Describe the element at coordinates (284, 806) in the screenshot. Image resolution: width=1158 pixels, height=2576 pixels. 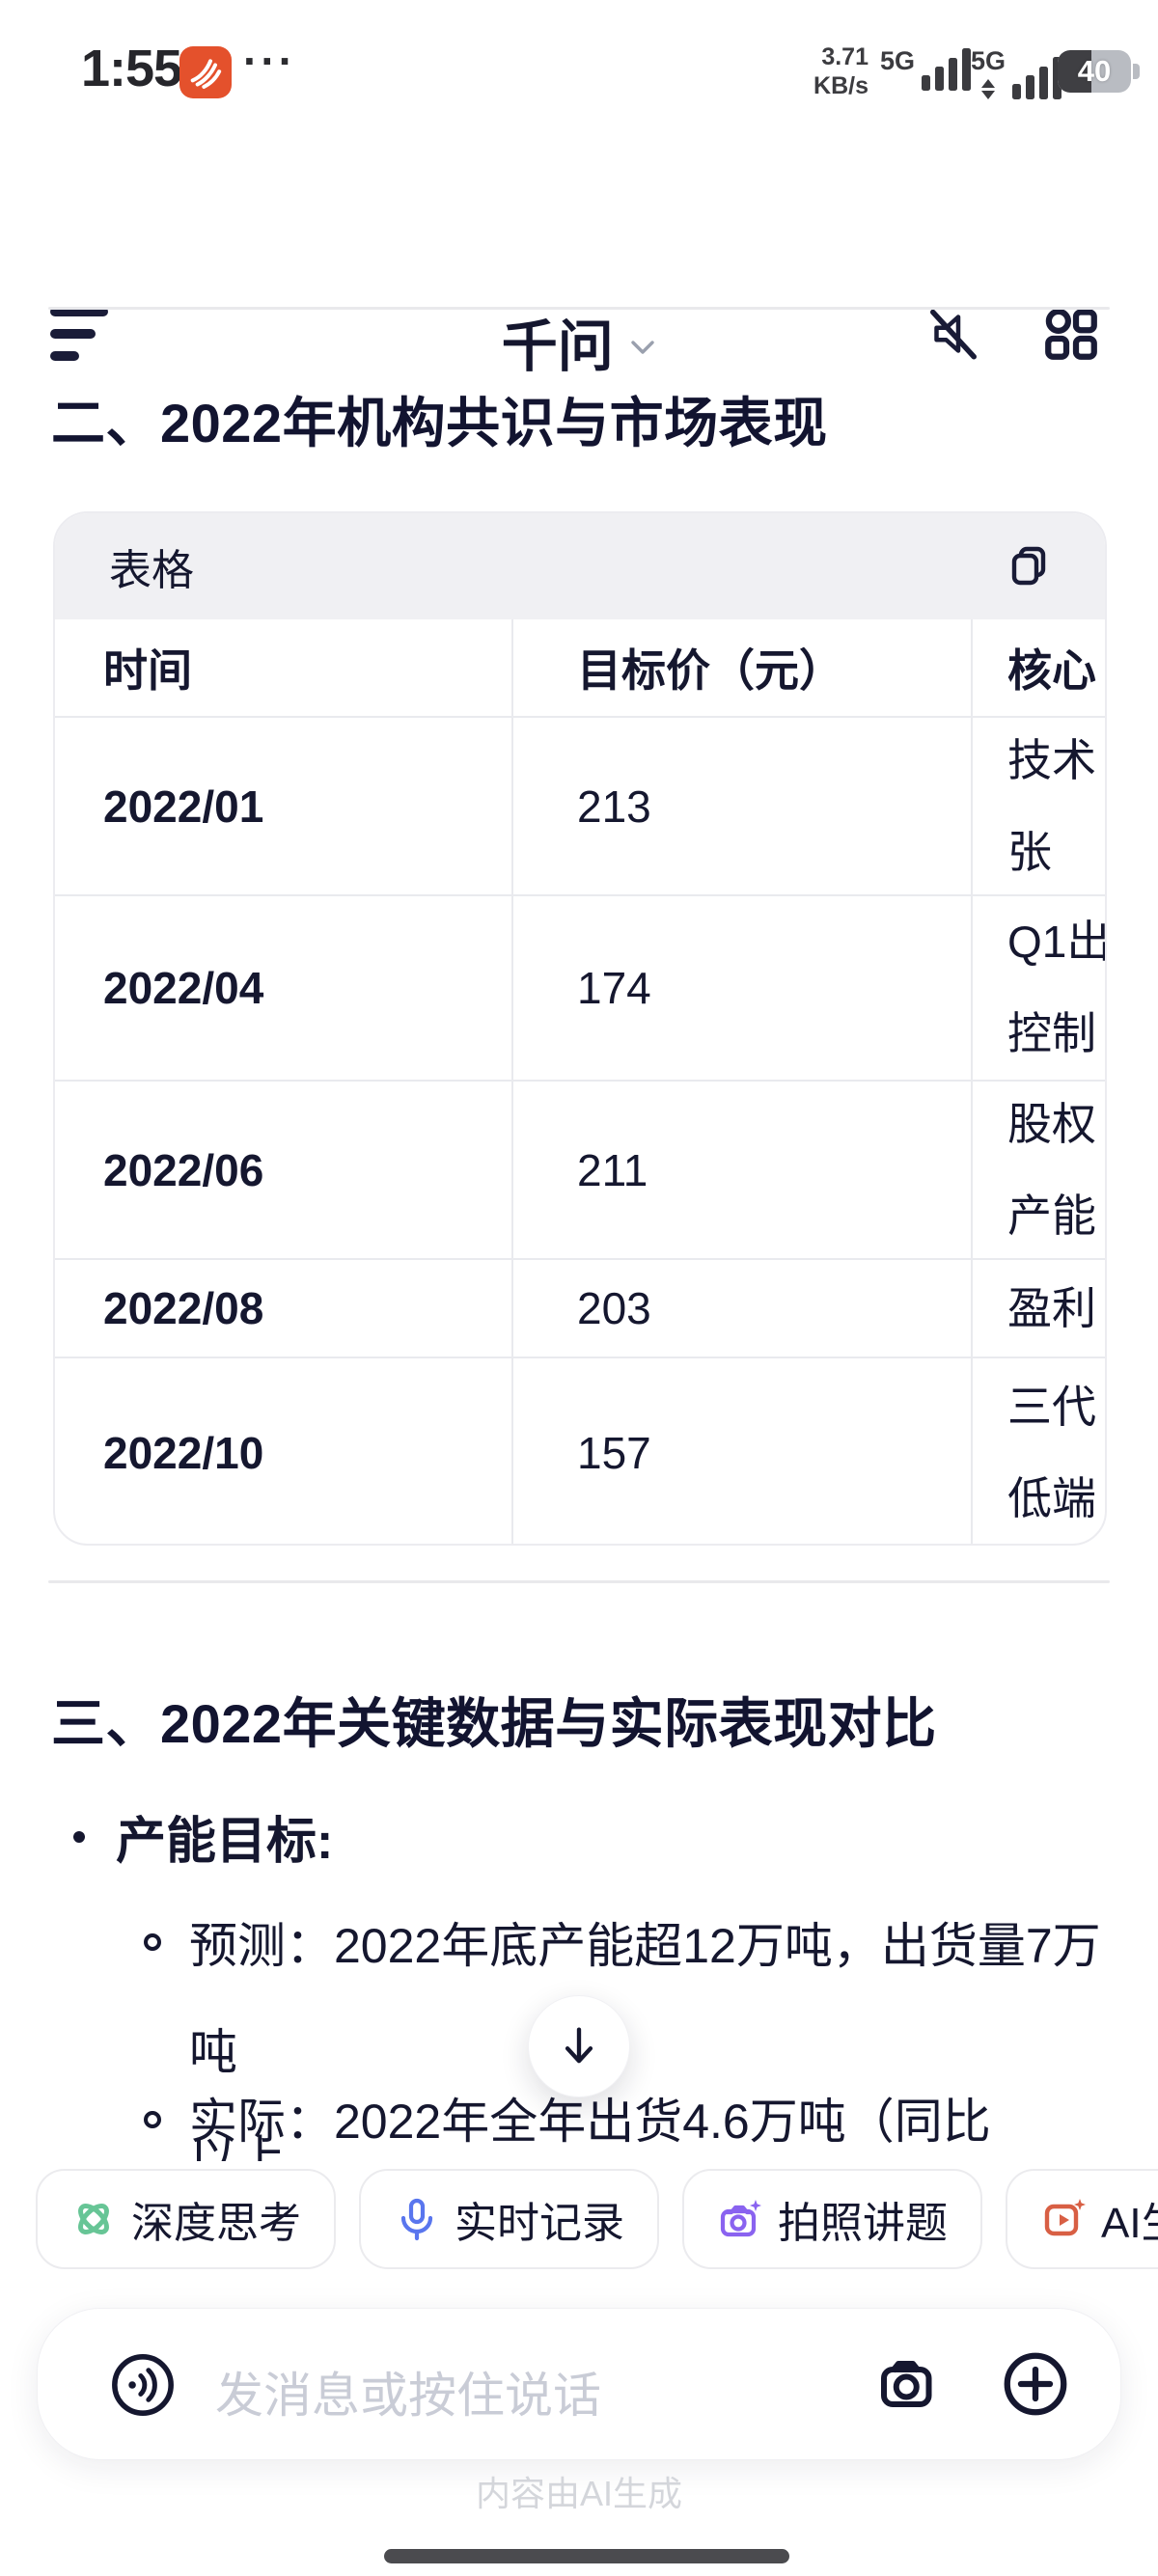
I see `cell-time: 2022/01` at that location.